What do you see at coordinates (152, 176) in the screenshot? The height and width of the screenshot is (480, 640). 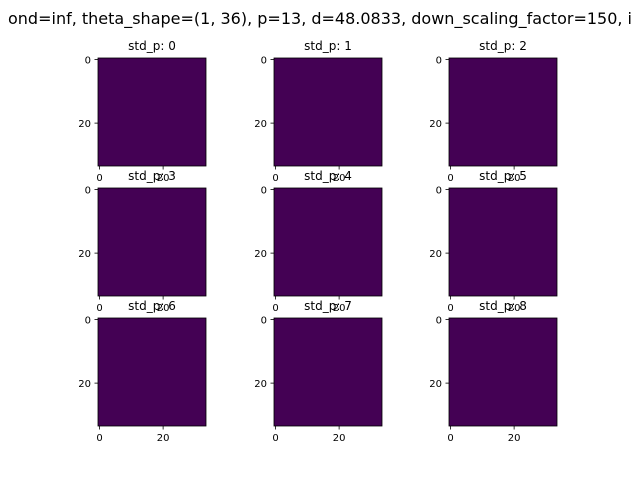 I see `subplot-title: std_p: 3` at bounding box center [152, 176].